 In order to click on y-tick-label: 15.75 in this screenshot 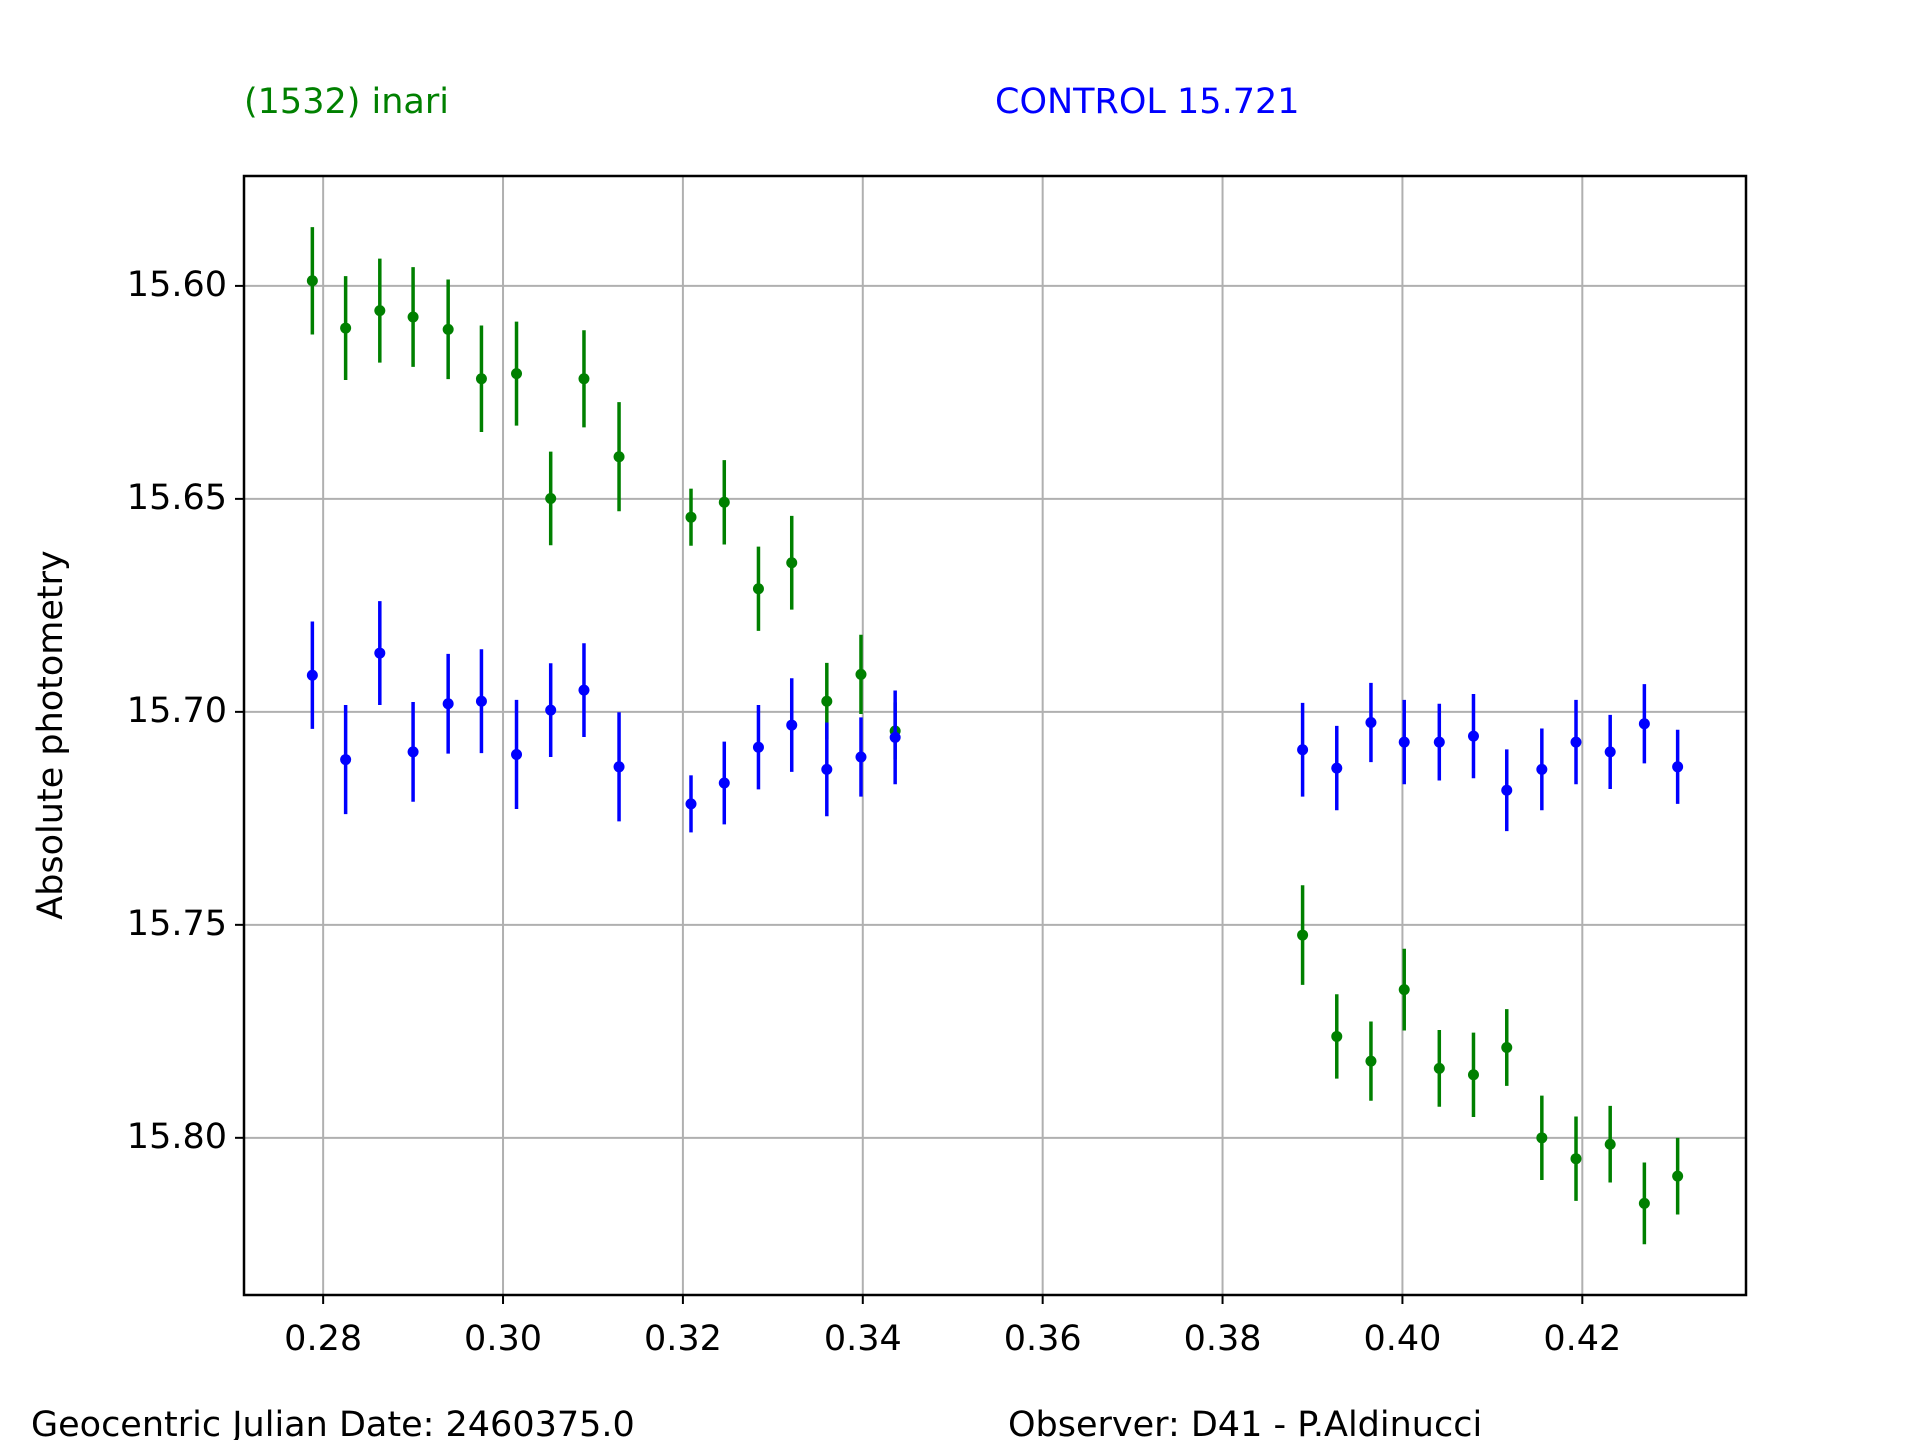, I will do `click(177, 924)`.